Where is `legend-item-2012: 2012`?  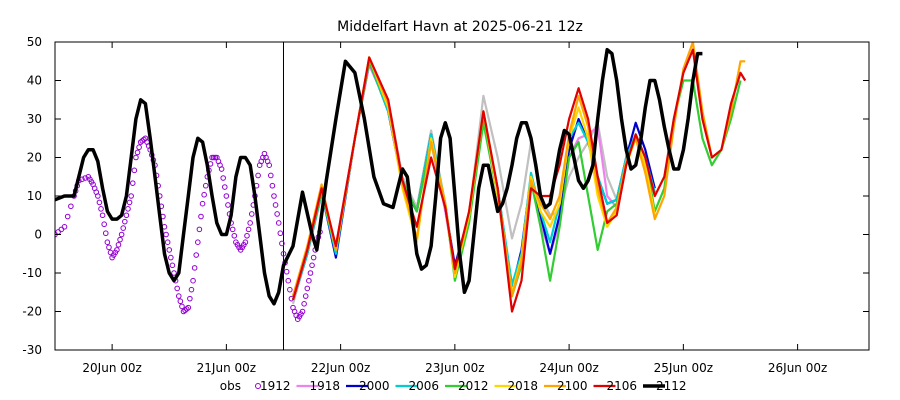 legend-item-2012: 2012 is located at coordinates (487, 386).